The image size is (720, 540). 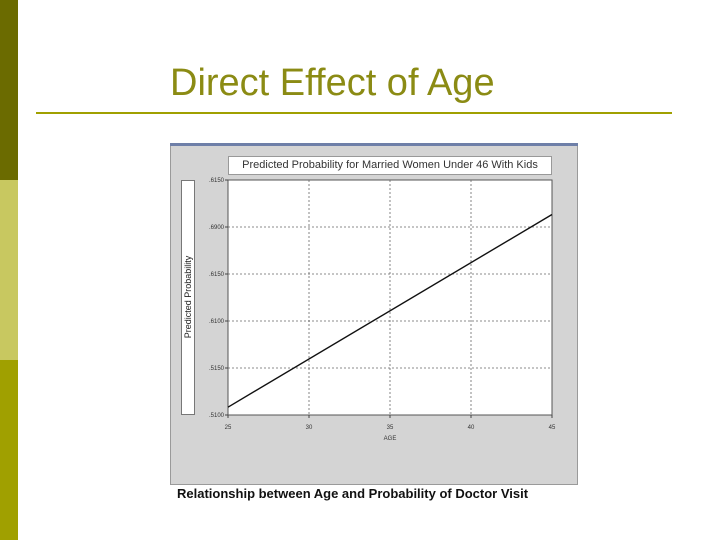 What do you see at coordinates (188, 297) in the screenshot?
I see `y-axis-label-box` at bounding box center [188, 297].